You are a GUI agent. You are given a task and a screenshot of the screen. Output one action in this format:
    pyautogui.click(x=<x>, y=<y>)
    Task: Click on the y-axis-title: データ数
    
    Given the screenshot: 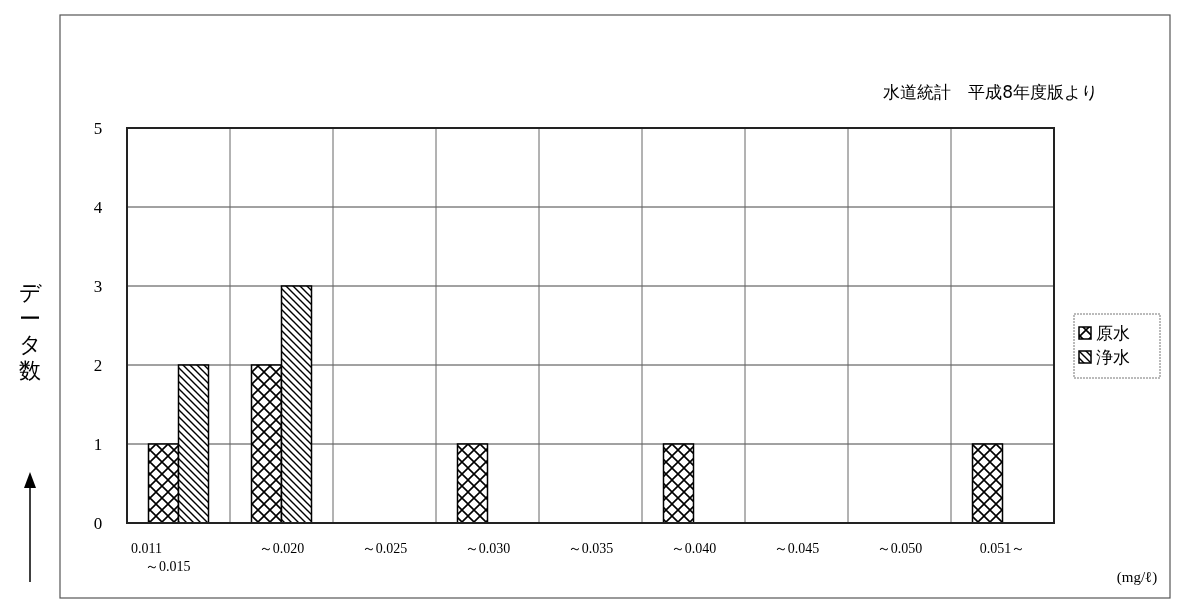 What is the action you would take?
    pyautogui.click(x=30, y=331)
    